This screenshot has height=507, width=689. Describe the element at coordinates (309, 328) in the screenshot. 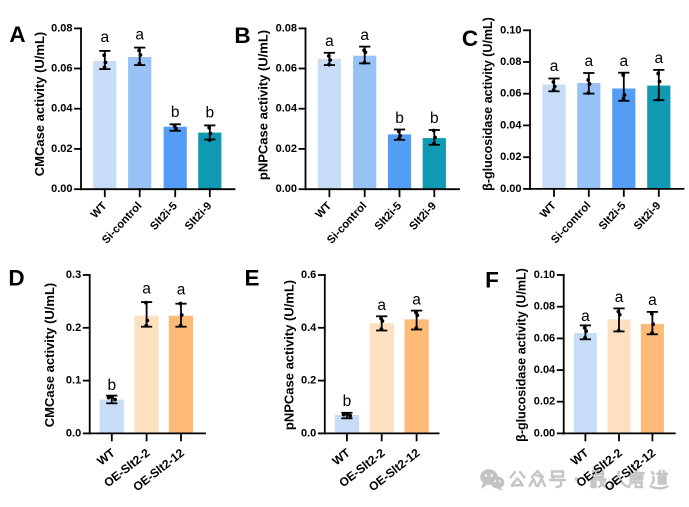

I see `svg-text: 0.4` at that location.